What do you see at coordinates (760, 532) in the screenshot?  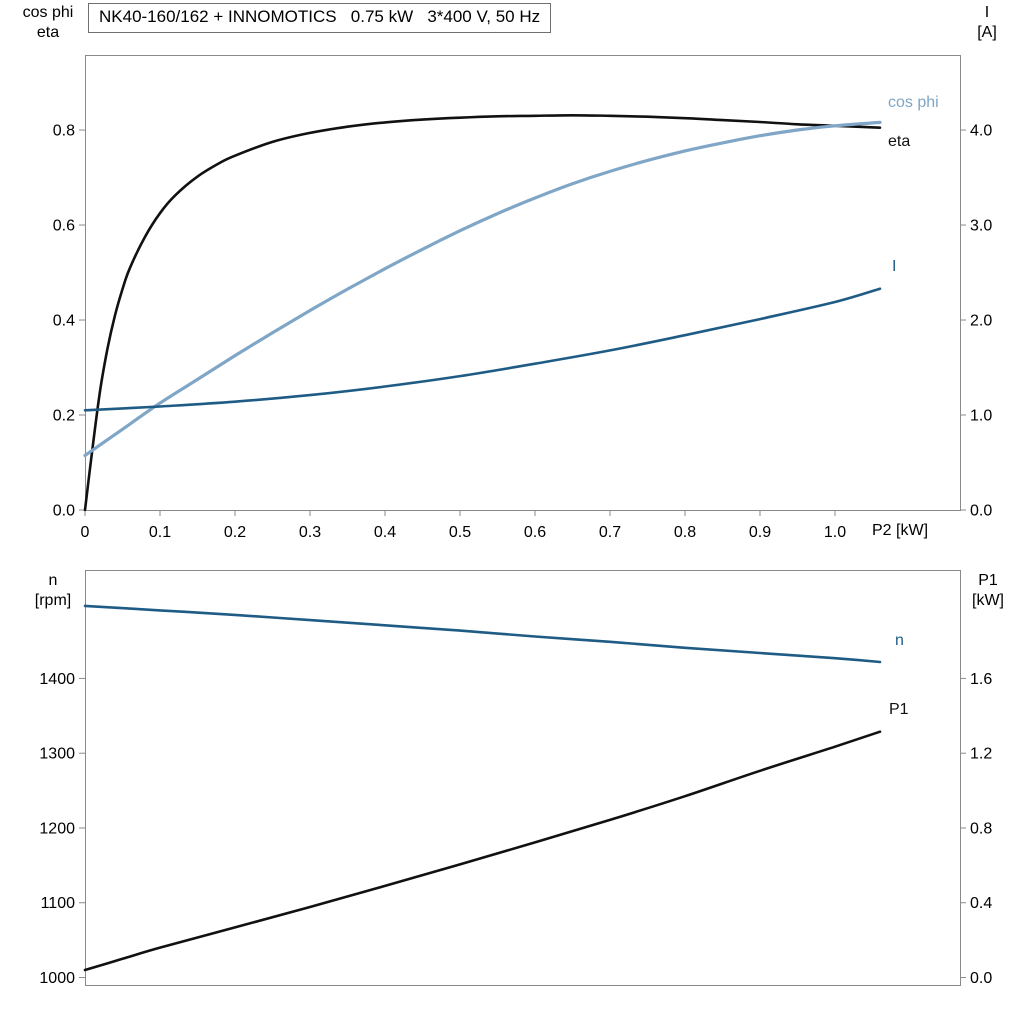 I see `x-tick-label: 0.9` at bounding box center [760, 532].